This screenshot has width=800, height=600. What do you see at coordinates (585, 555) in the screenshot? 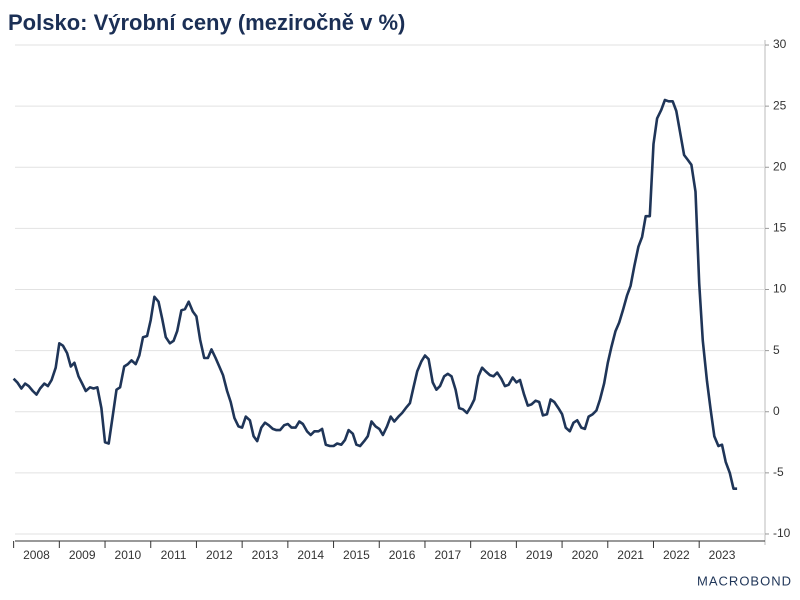
I see `x-tick-label: 2020` at bounding box center [585, 555].